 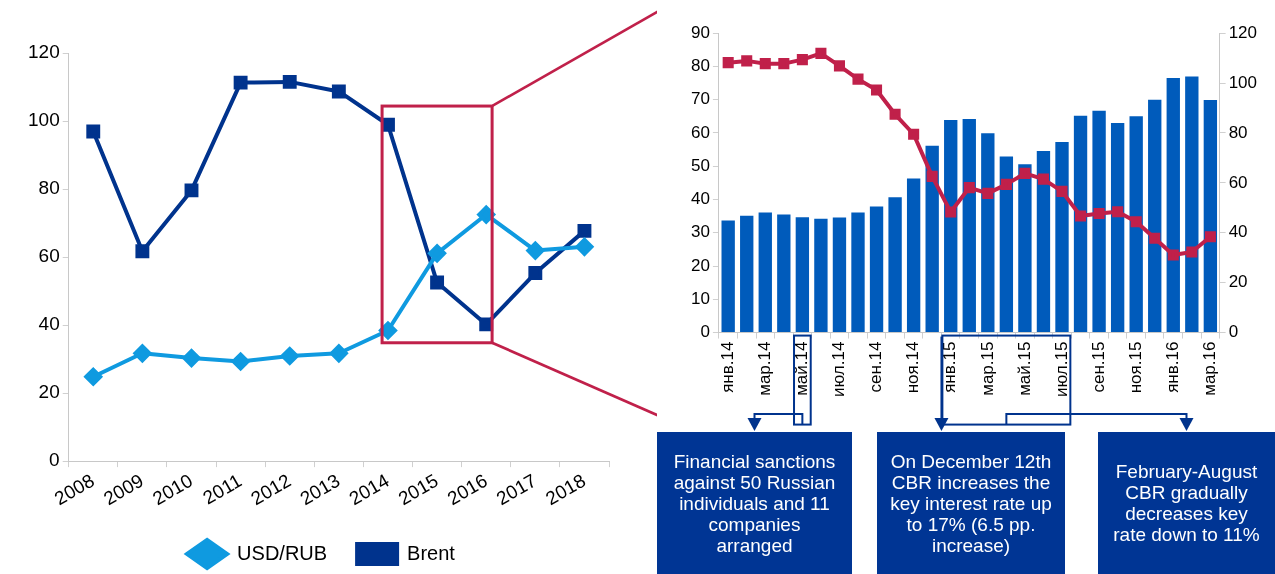 What do you see at coordinates (876, 367) in the screenshot?
I see `x-tick-label: сен.14` at bounding box center [876, 367].